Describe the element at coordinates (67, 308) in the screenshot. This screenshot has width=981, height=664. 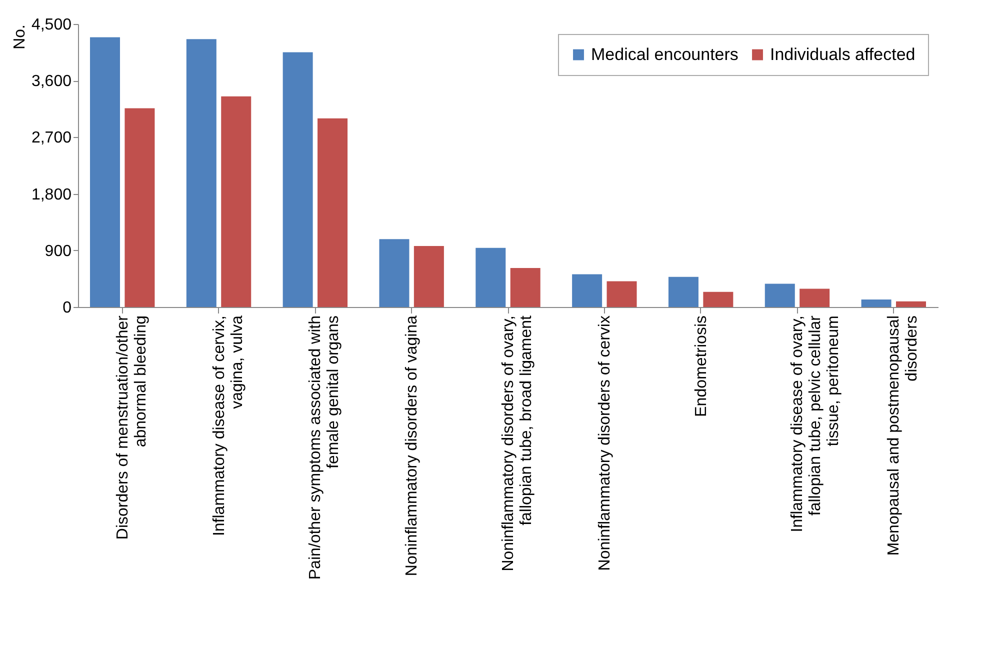
I see `y-tick-label: 0` at that location.